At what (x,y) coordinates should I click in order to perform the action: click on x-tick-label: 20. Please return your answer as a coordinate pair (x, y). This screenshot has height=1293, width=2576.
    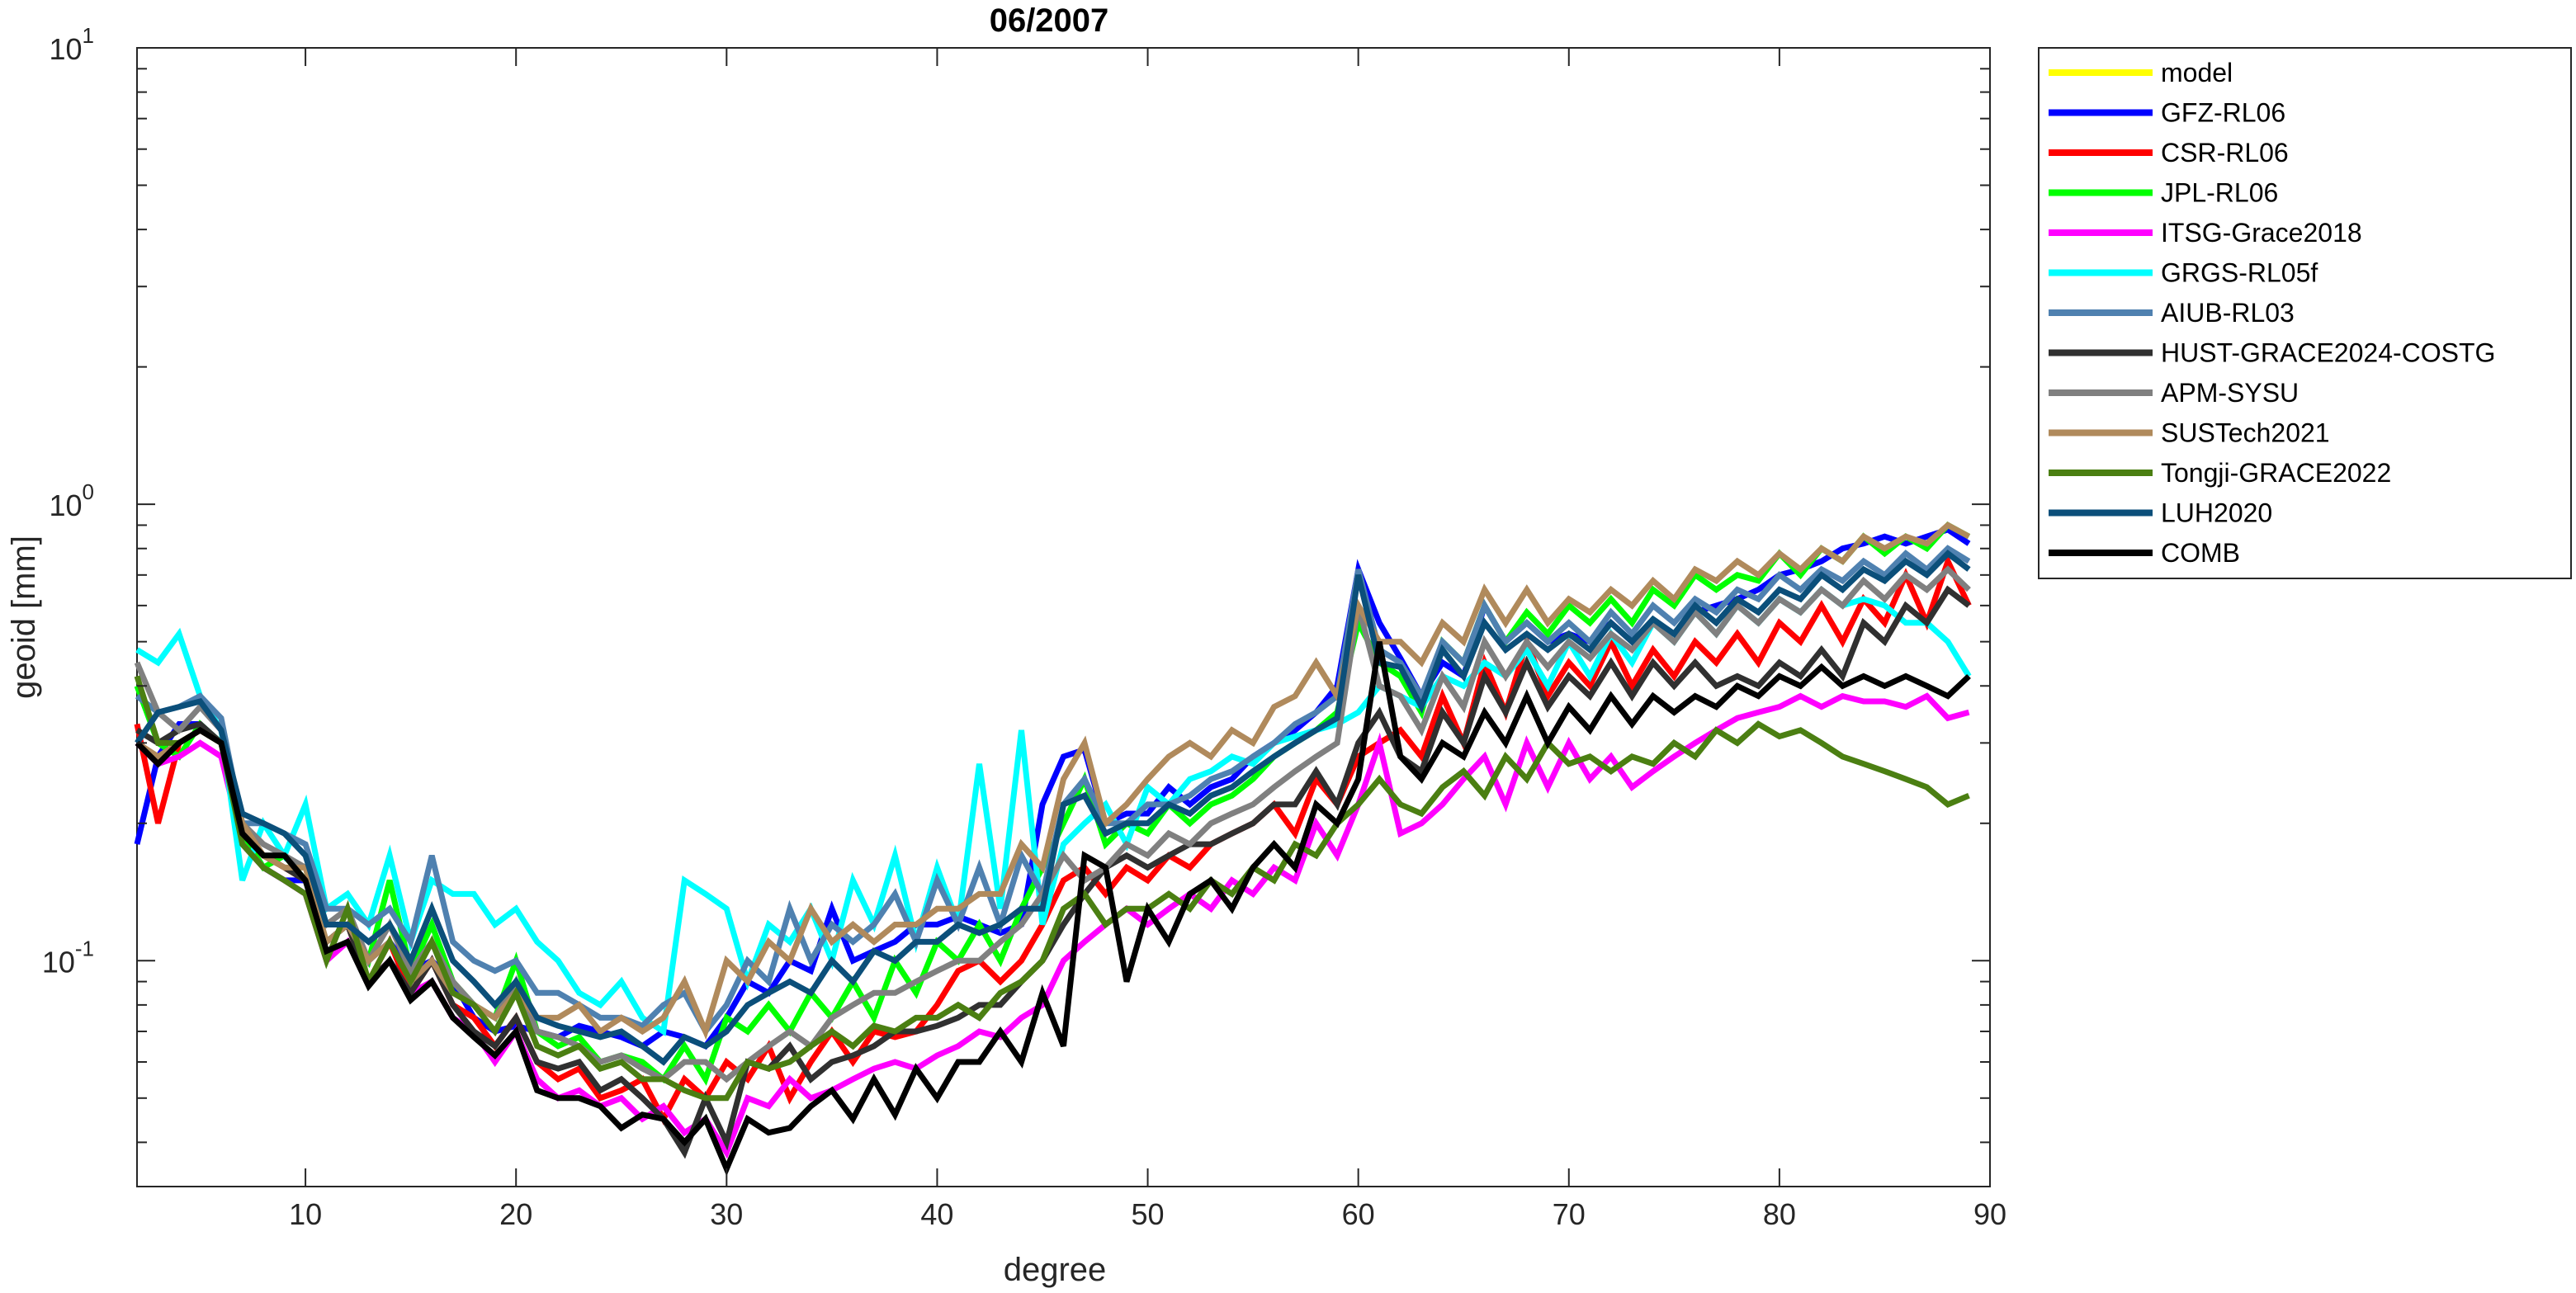
    Looking at the image, I should click on (515, 1214).